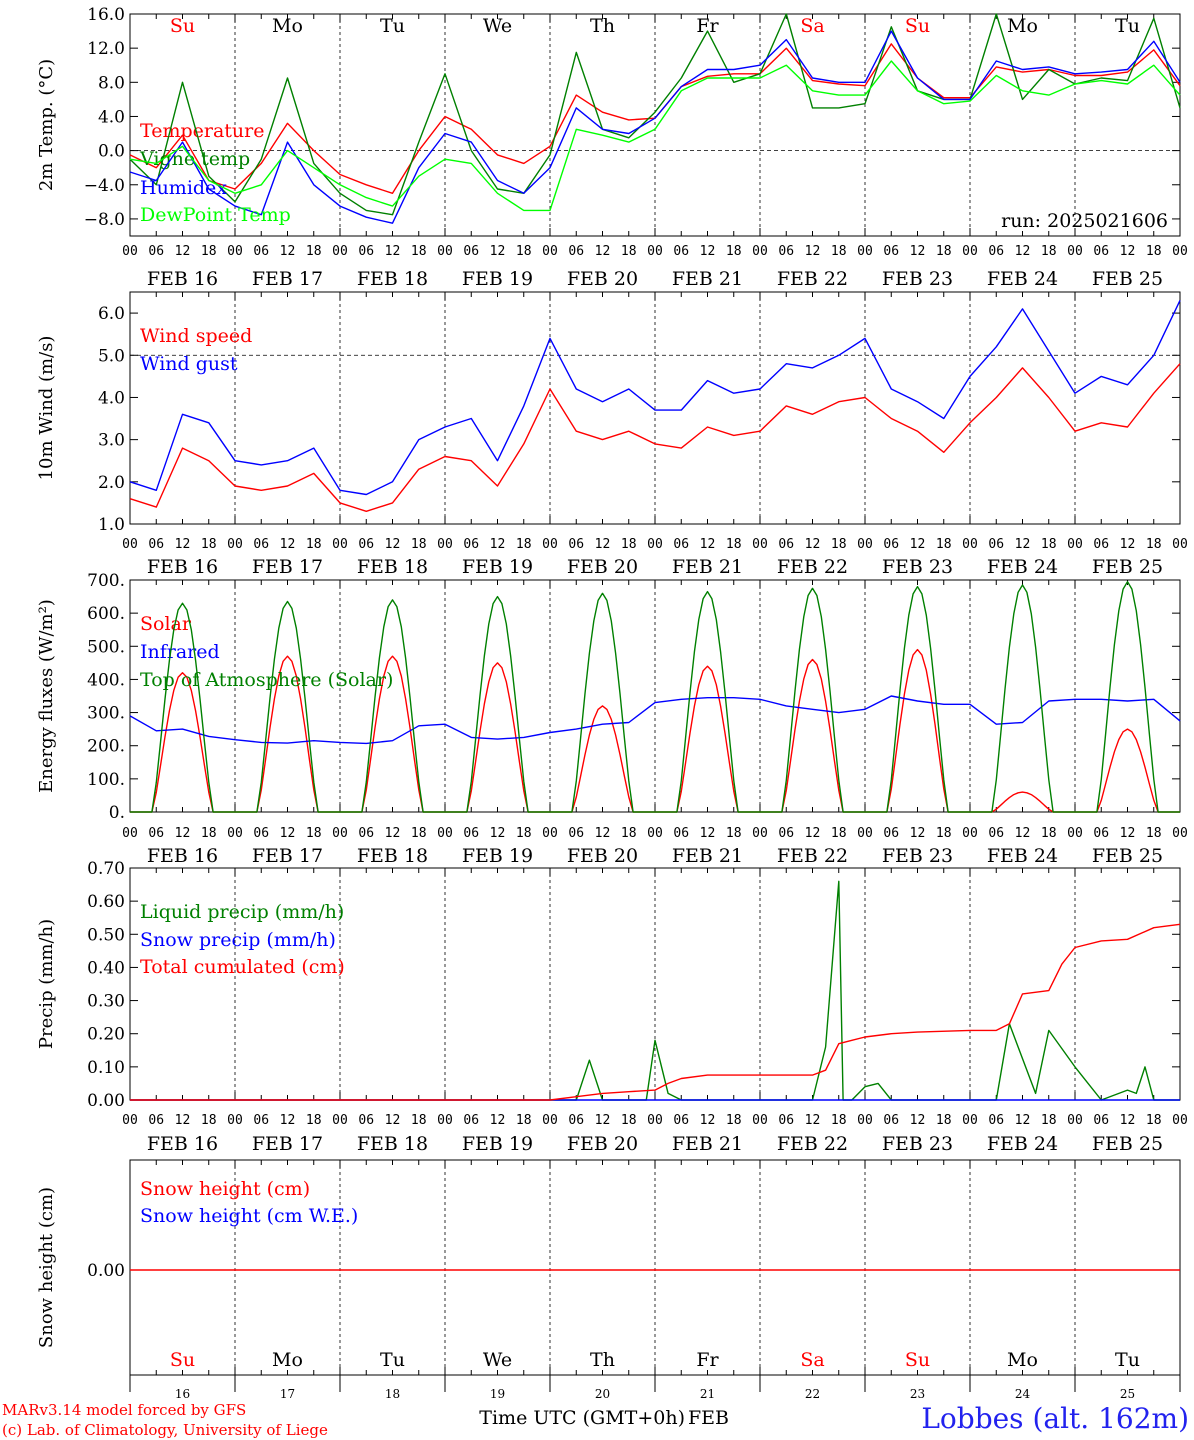 The image size is (1194, 1440). I want to click on bottom-day-number: 25, so click(1127, 1394).